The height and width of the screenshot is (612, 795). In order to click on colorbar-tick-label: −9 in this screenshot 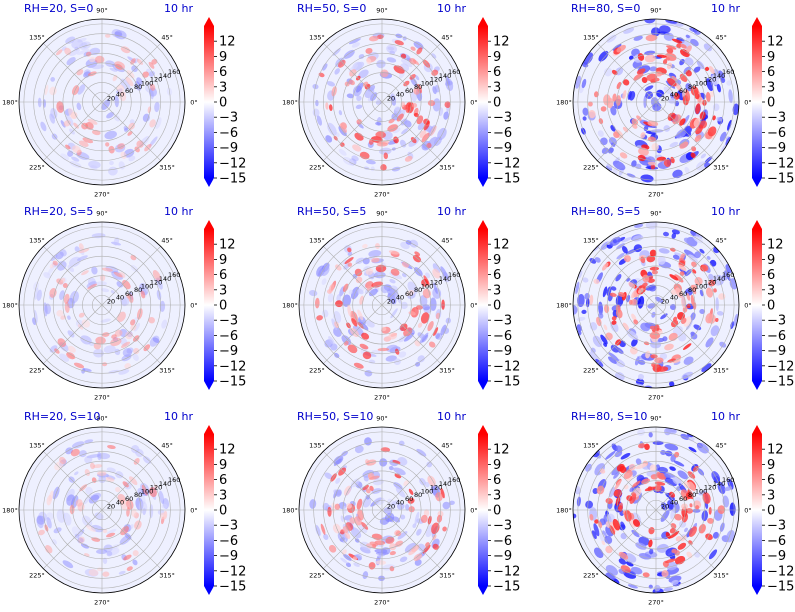, I will do `click(776, 148)`.